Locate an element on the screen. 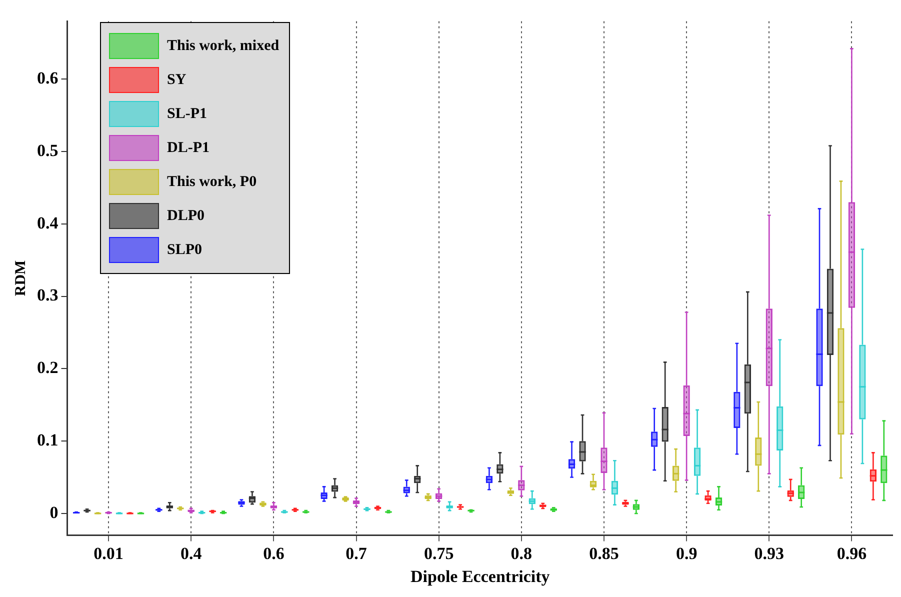 Image resolution: width=901 pixels, height=597 pixels. x-tick-label: 0.8 is located at coordinates (521, 553).